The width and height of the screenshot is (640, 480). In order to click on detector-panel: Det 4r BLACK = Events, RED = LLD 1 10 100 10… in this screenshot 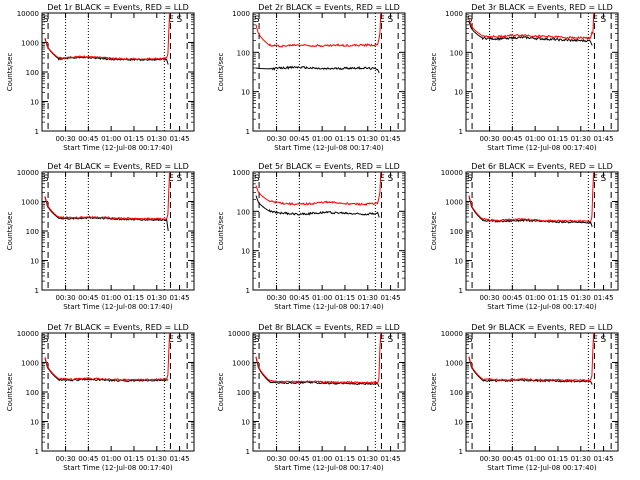, I will do `click(100, 236)`.